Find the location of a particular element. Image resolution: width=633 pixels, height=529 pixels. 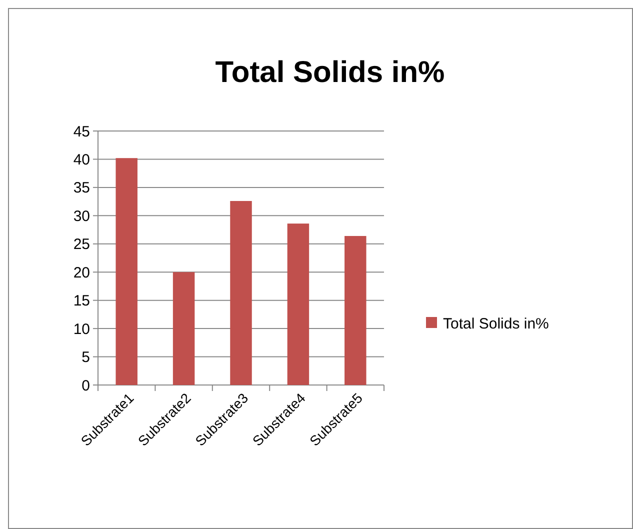

y-tick-label: 45 is located at coordinates (81, 131).